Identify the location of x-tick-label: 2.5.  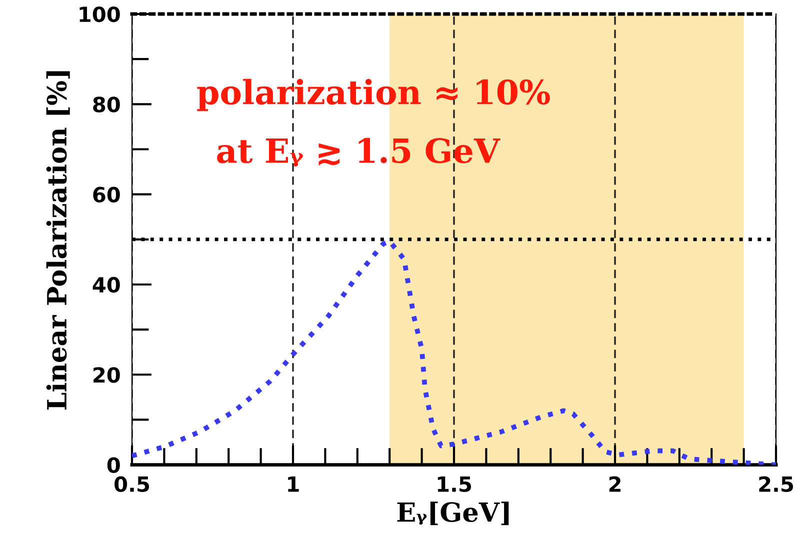
(776, 484).